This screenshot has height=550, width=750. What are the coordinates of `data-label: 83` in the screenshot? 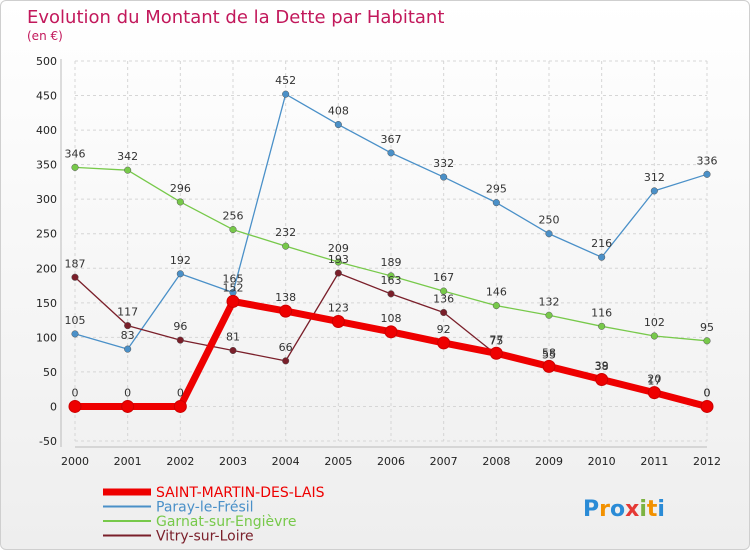 It's located at (128, 335).